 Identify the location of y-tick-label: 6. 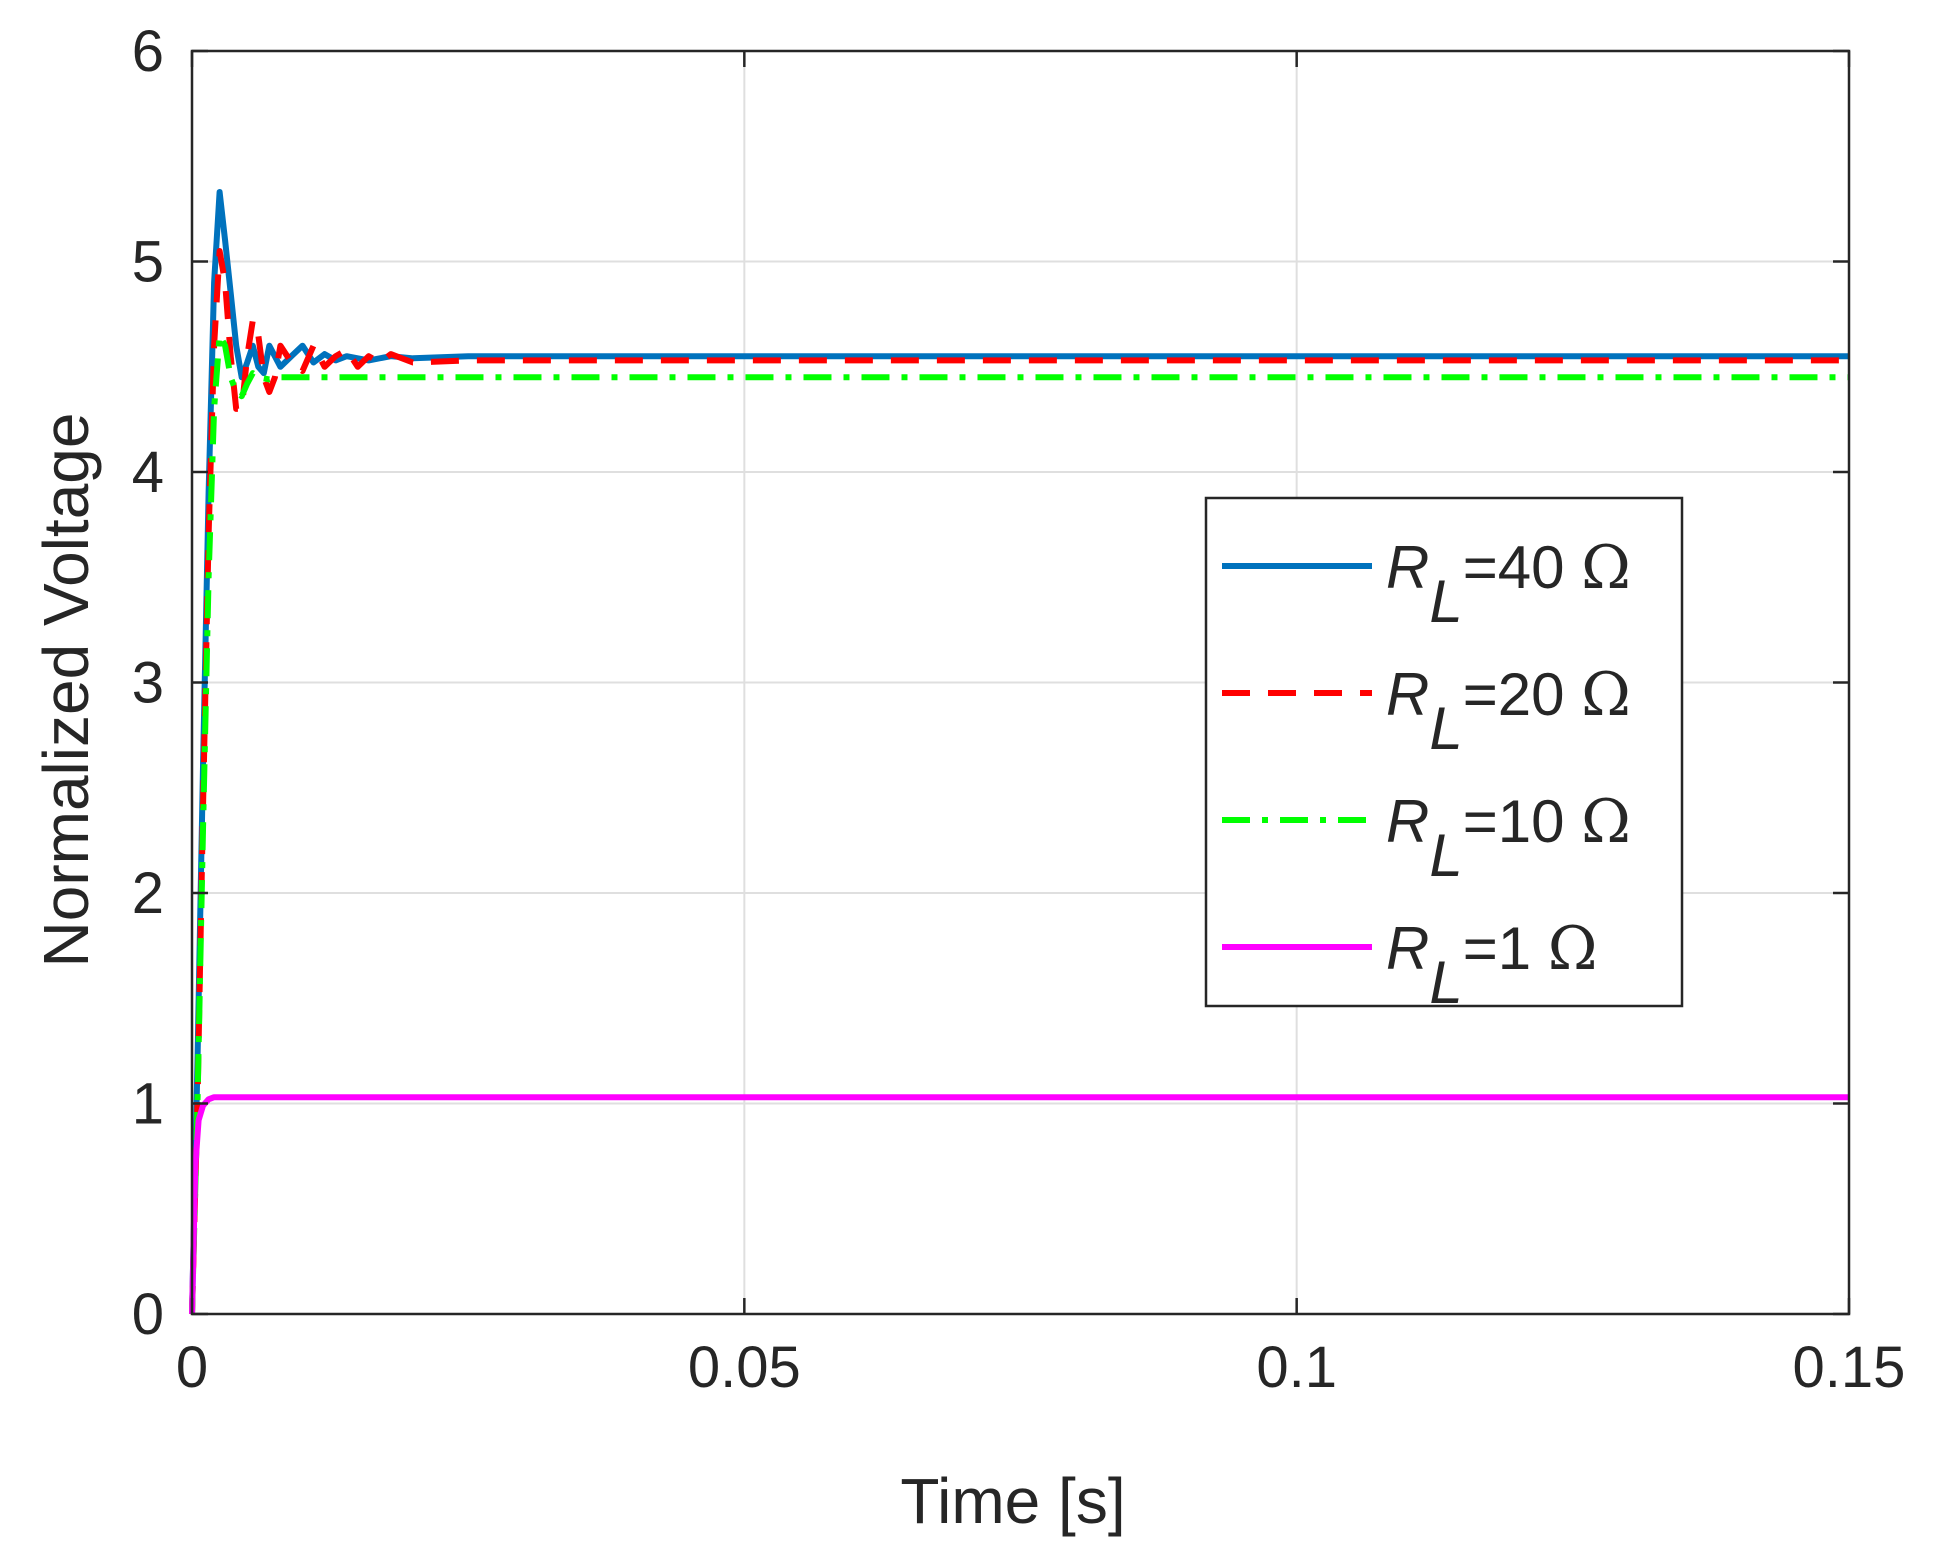
(148, 51).